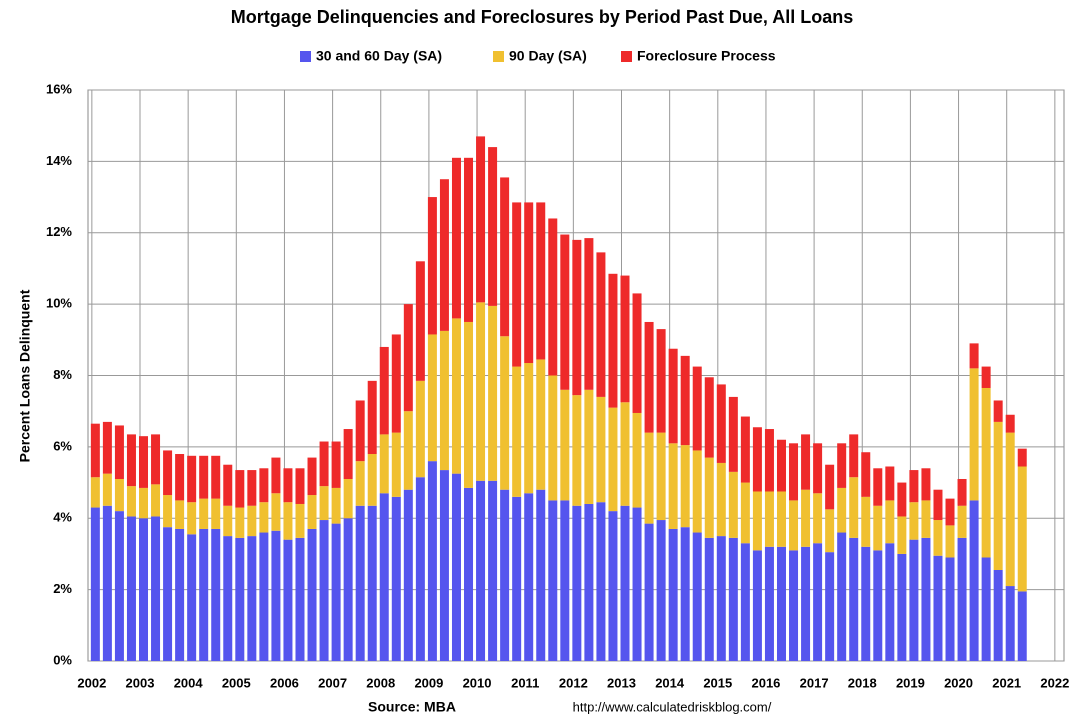 This screenshot has width=1084, height=726. What do you see at coordinates (59, 231) in the screenshot?
I see `y-tick-label: 12%` at bounding box center [59, 231].